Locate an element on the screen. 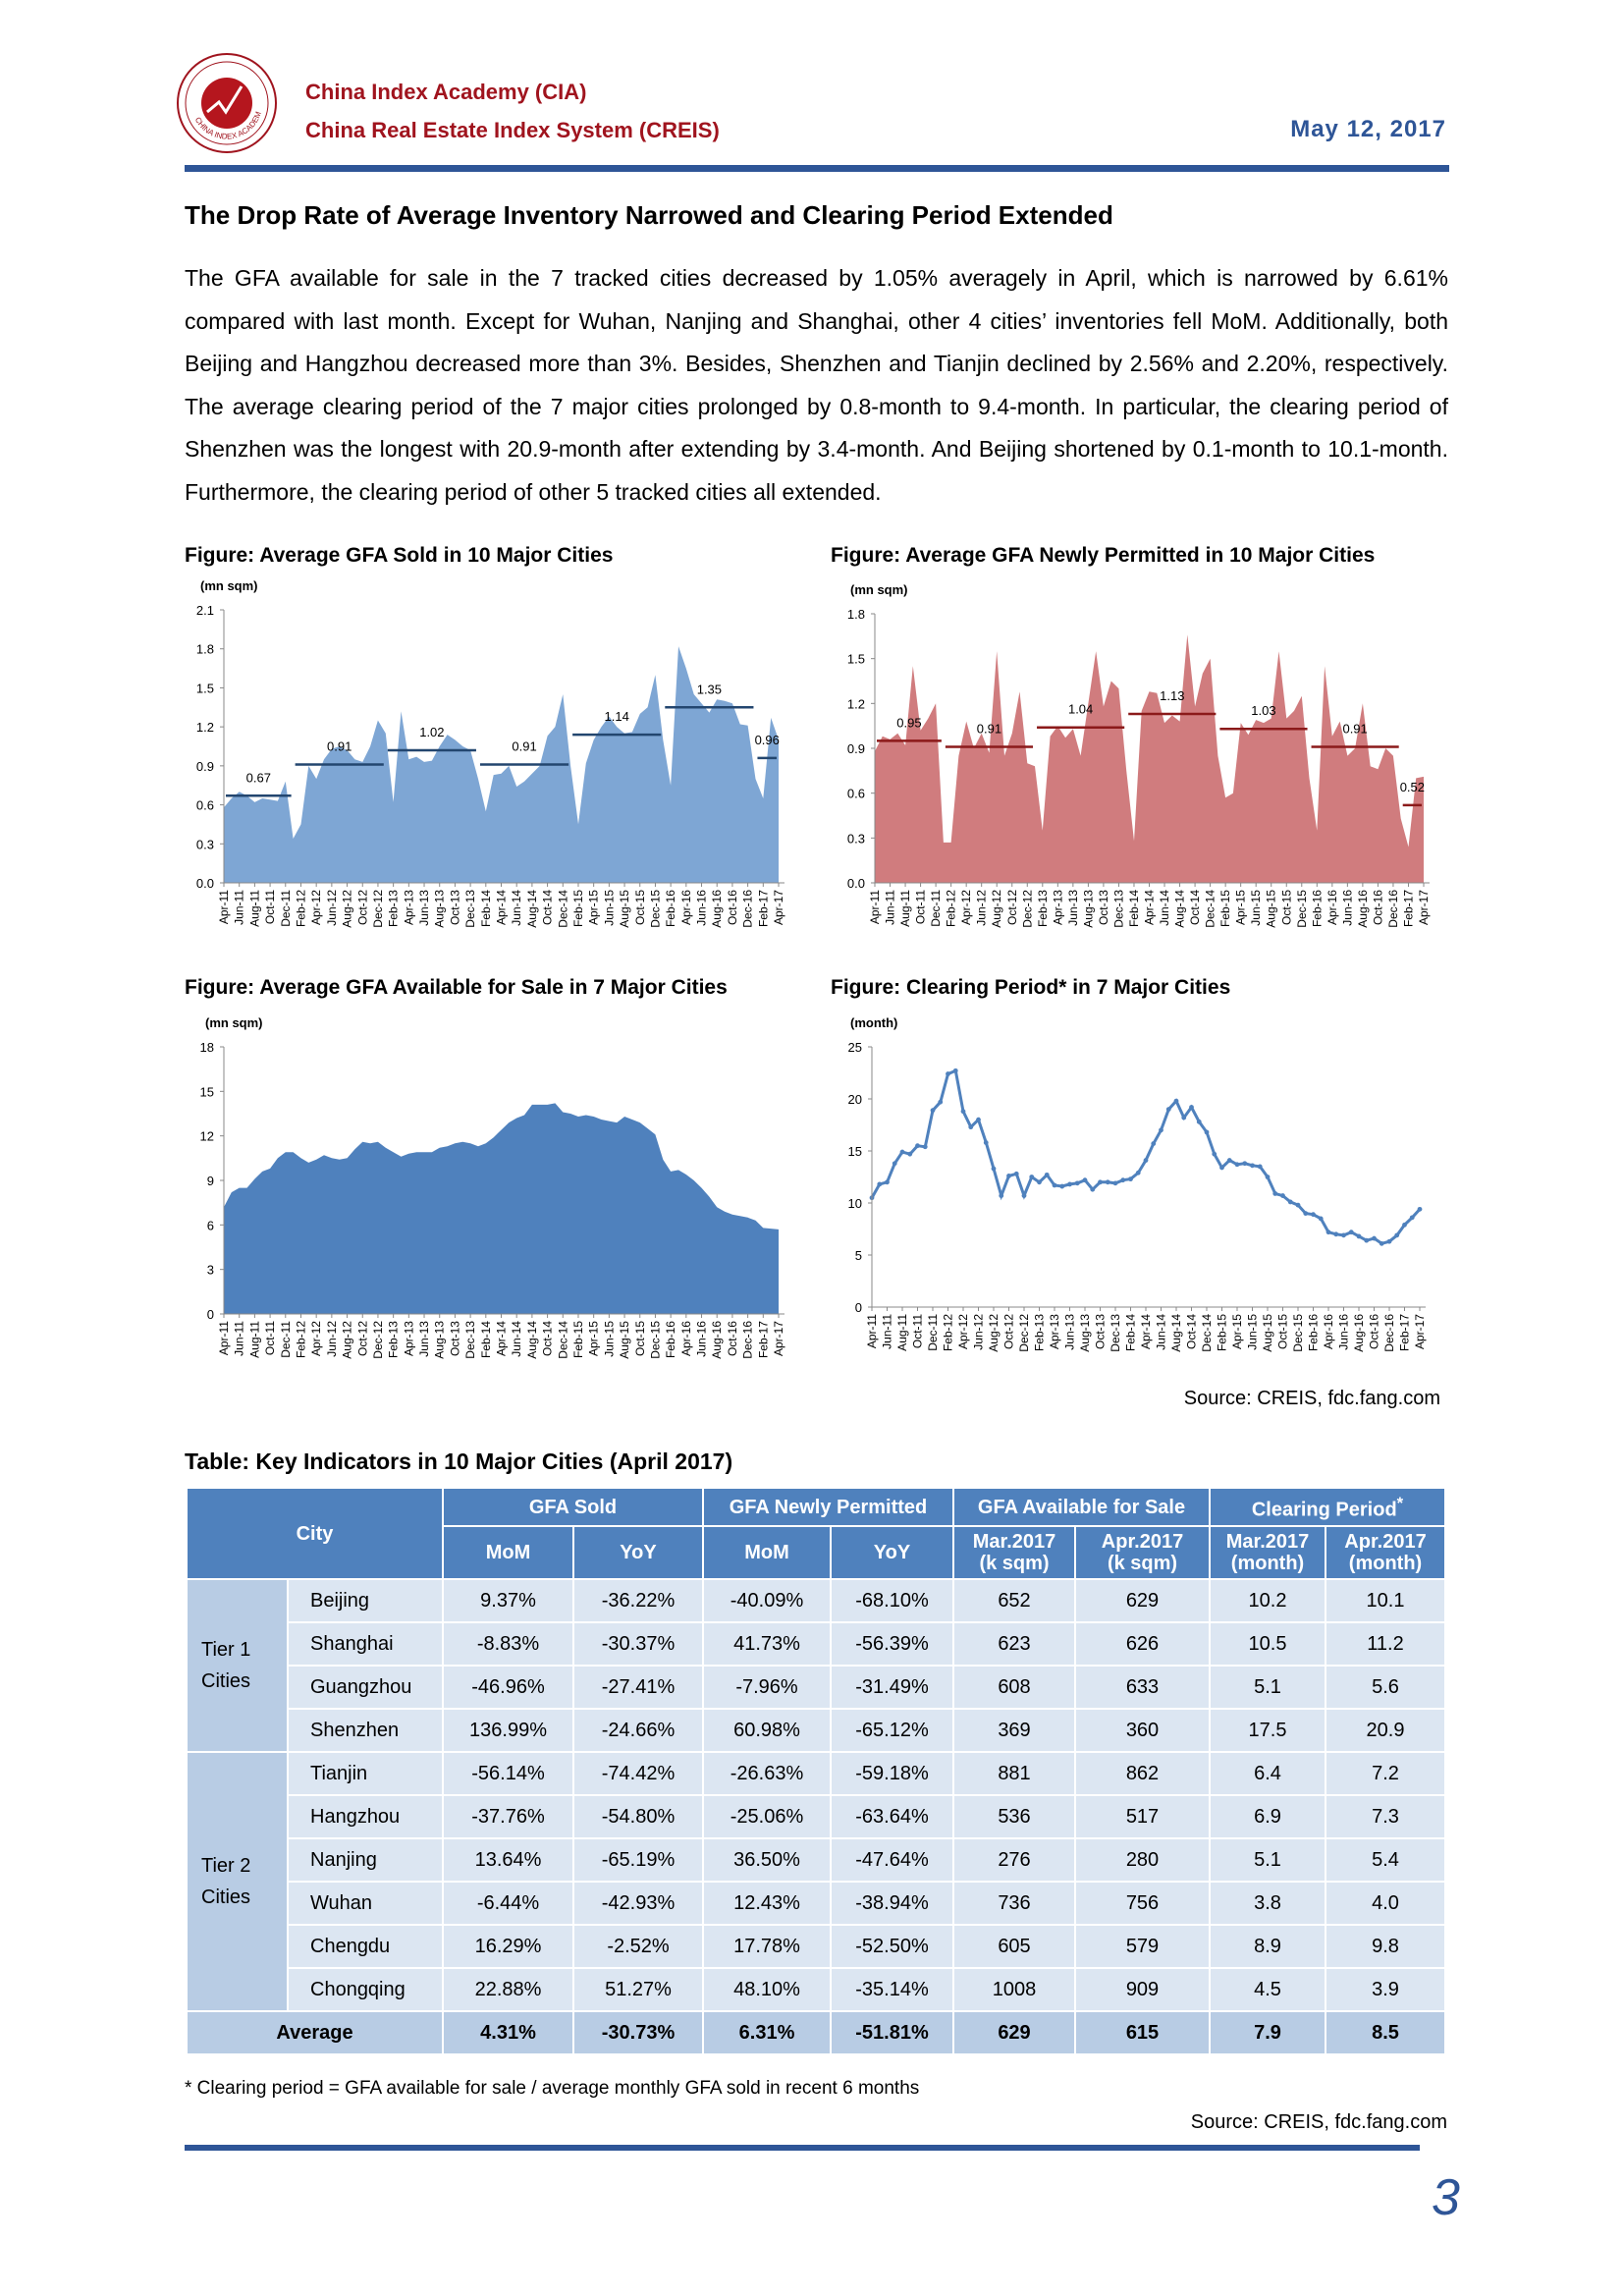 The width and height of the screenshot is (1623, 2296). x-tick-label: Aug-16 is located at coordinates (1359, 1333).